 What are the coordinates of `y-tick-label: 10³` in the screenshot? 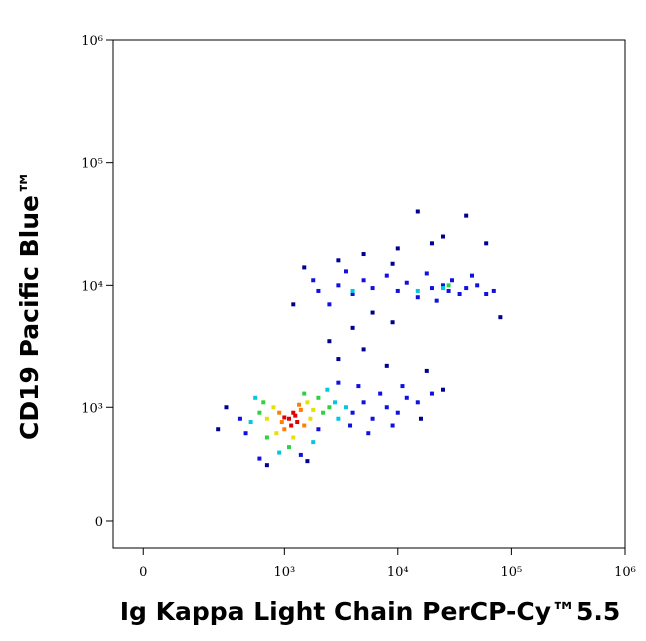 It's located at (92, 408).